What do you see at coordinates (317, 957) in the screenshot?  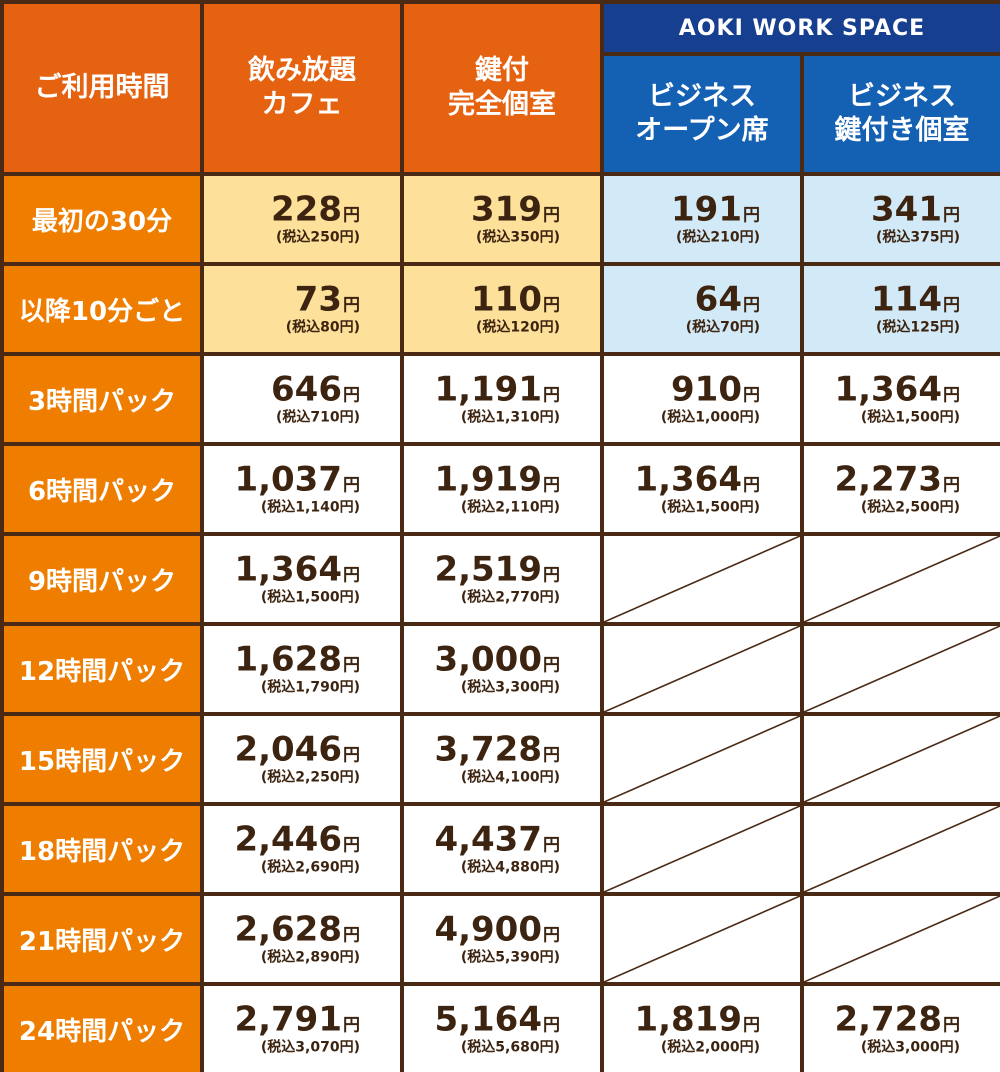 I see `tax-value: 2,890` at bounding box center [317, 957].